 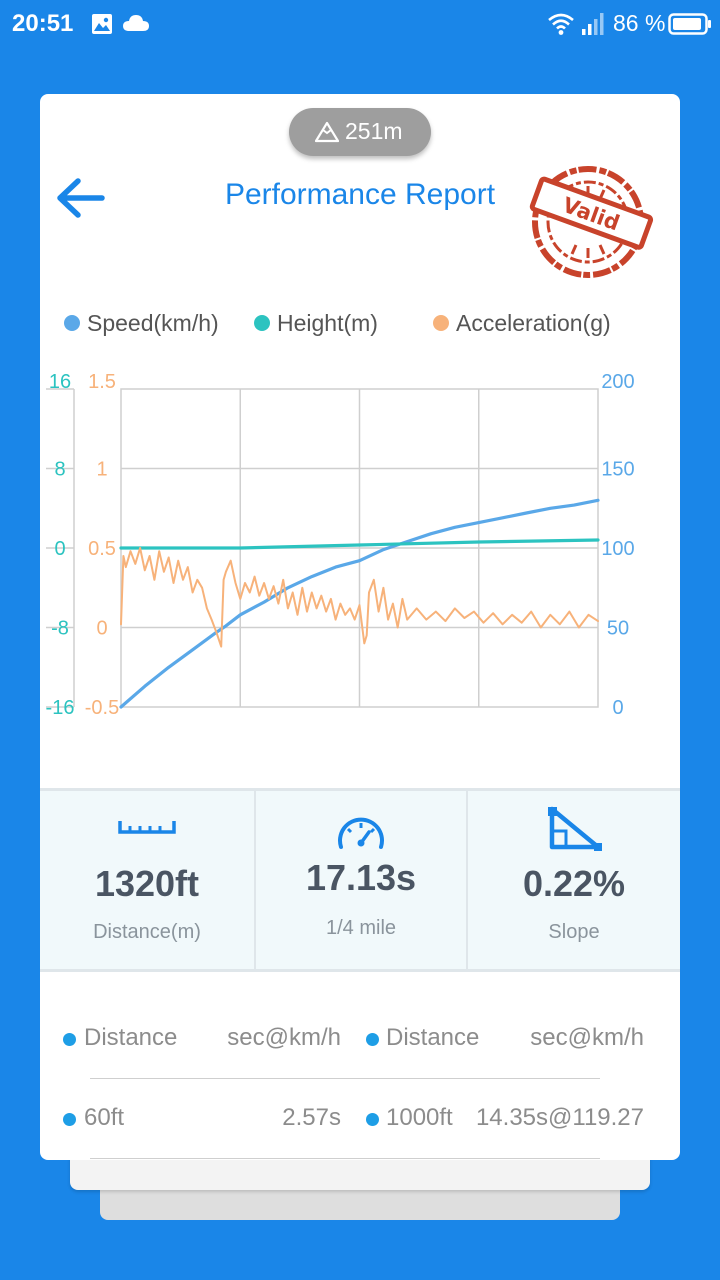 I want to click on chart-tick-label-height: 0, so click(x=59, y=549).